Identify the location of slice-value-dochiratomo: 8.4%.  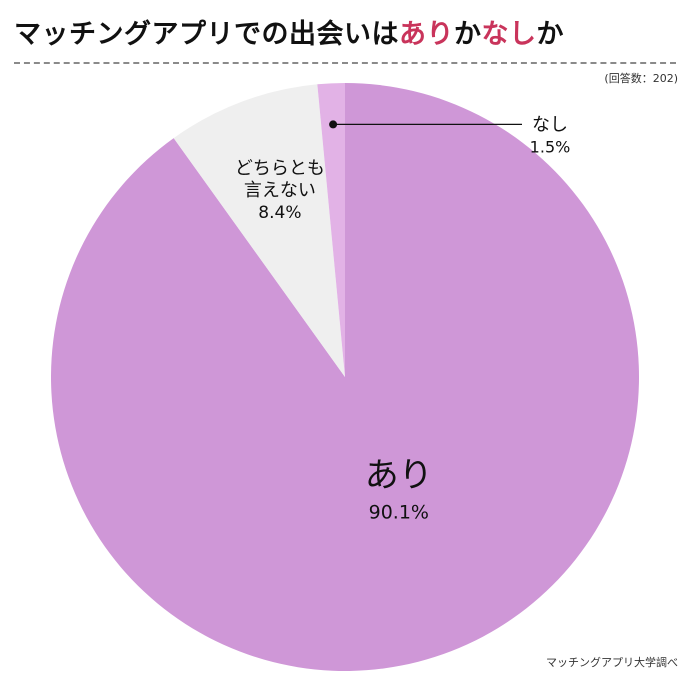
(279, 213).